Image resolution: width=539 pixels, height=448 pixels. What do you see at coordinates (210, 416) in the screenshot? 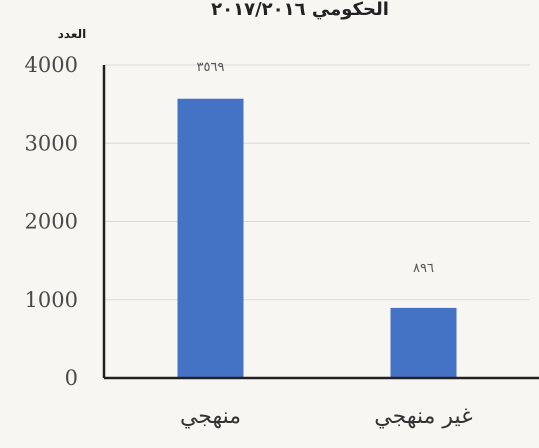
I see `x-category-label: منهجي` at bounding box center [210, 416].